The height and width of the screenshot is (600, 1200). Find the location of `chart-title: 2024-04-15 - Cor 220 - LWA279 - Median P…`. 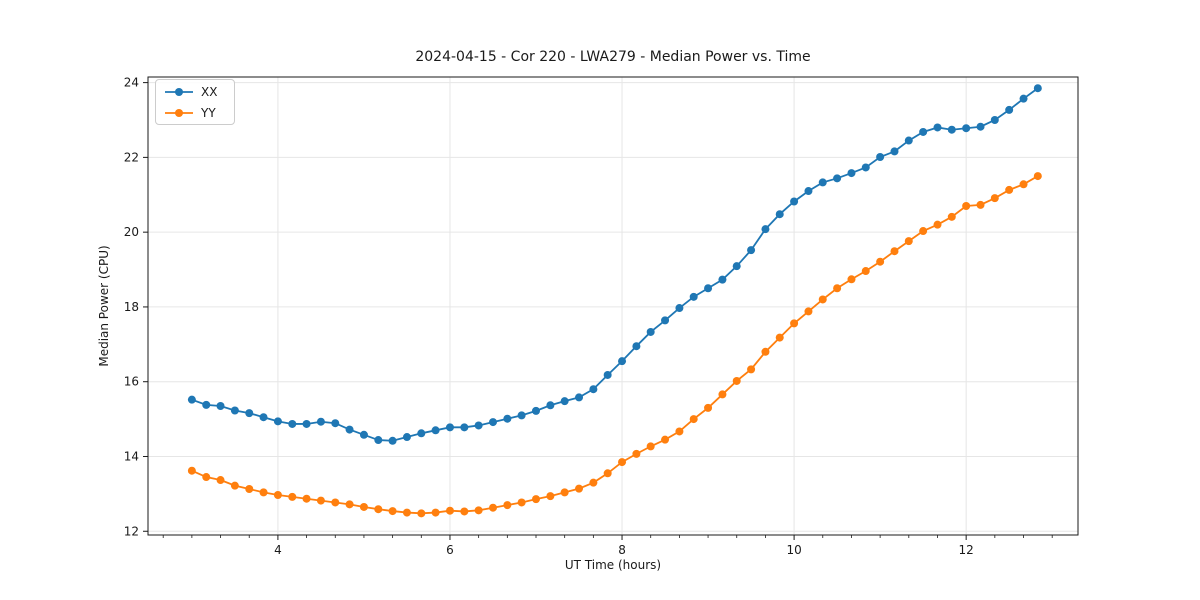

chart-title: 2024-04-15 - Cor 220 - LWA279 - Median P… is located at coordinates (613, 57).